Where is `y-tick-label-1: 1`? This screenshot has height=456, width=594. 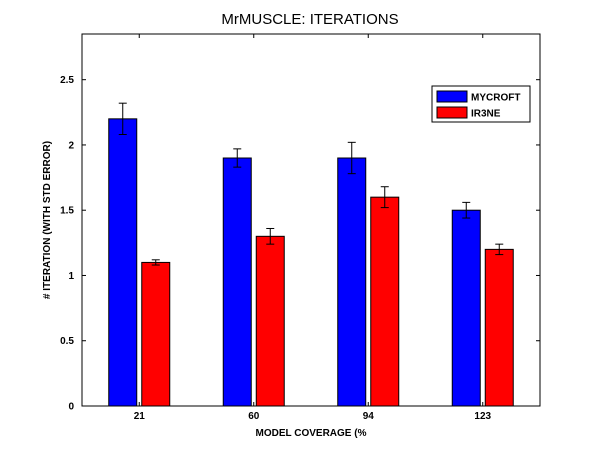
y-tick-label-1: 1 is located at coordinates (71, 276).